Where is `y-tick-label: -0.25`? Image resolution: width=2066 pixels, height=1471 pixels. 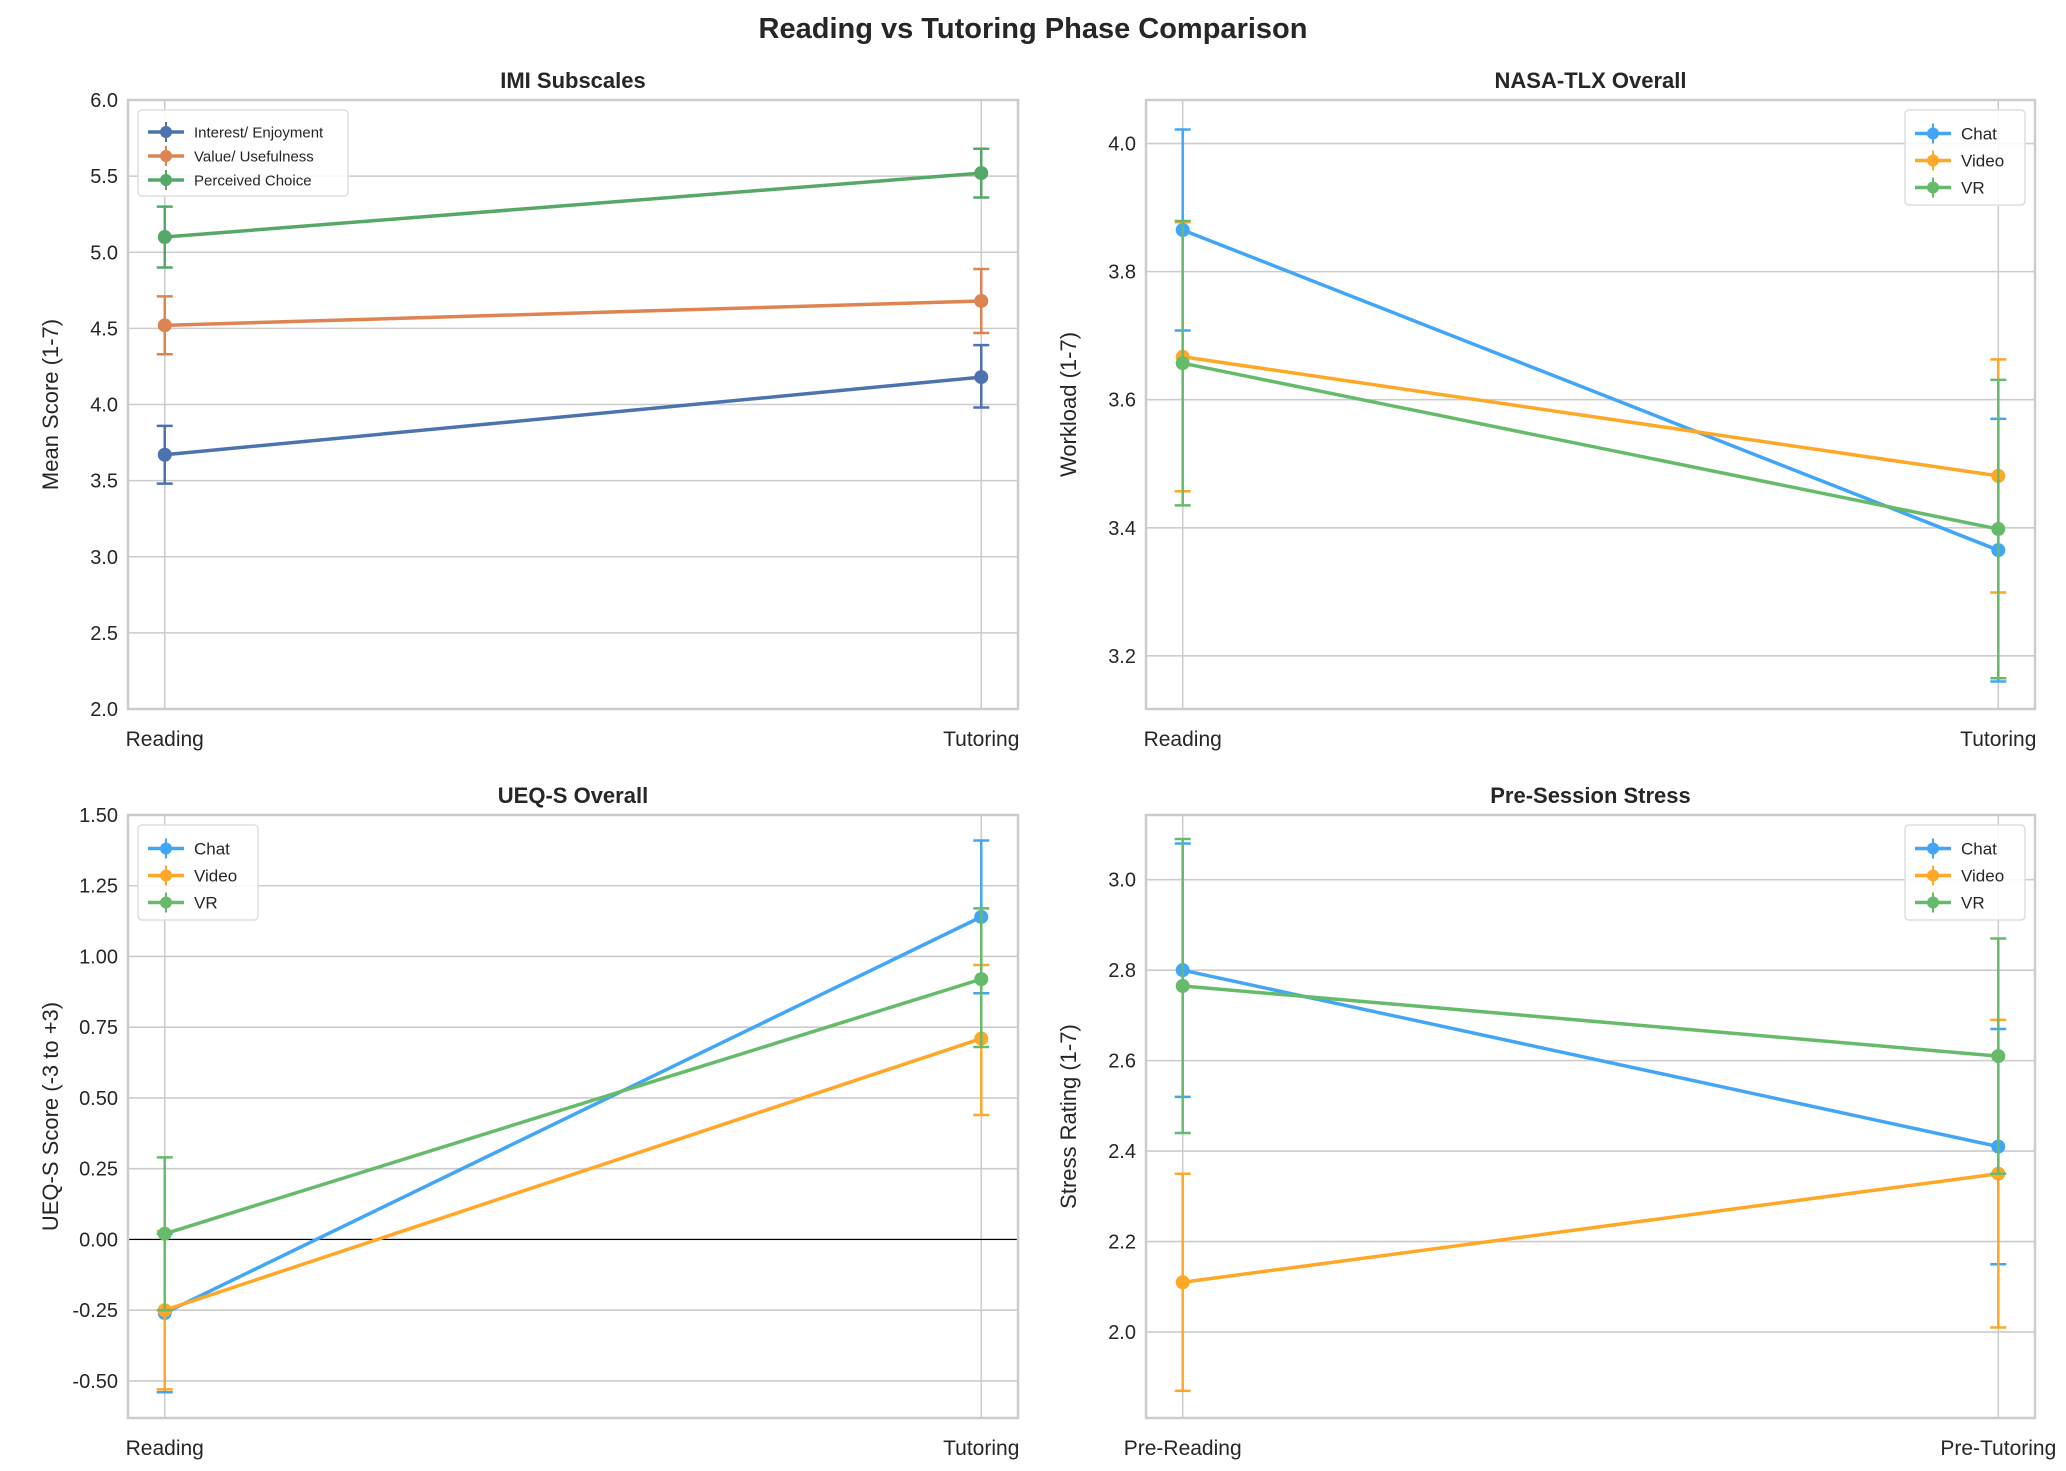 y-tick-label: -0.25 is located at coordinates (95, 1311).